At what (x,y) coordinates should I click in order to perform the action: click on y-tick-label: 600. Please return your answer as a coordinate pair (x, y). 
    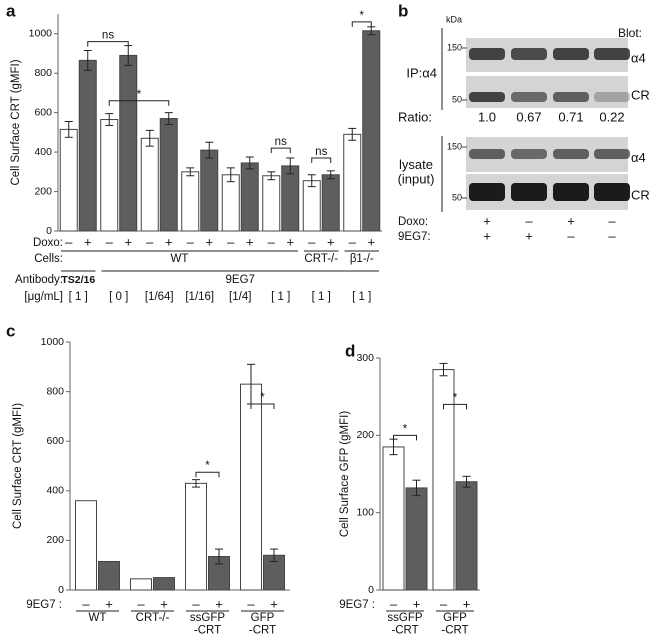
    Looking at the image, I should click on (55, 441).